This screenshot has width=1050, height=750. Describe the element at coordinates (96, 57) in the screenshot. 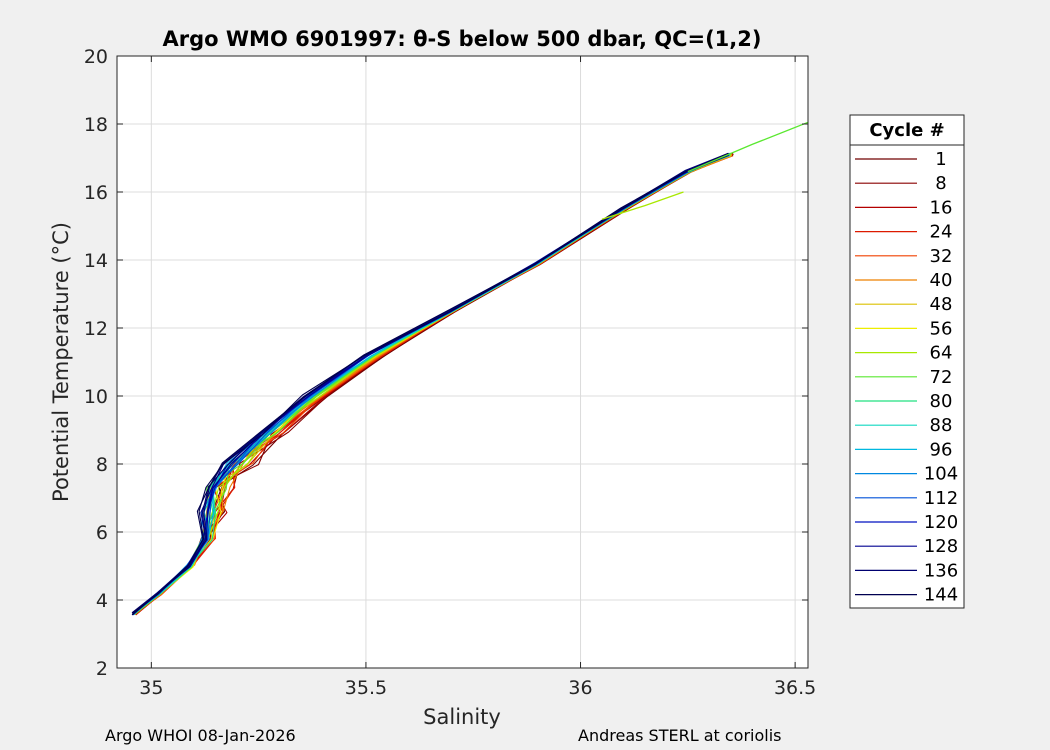

I see `y-tick-label: 20` at that location.